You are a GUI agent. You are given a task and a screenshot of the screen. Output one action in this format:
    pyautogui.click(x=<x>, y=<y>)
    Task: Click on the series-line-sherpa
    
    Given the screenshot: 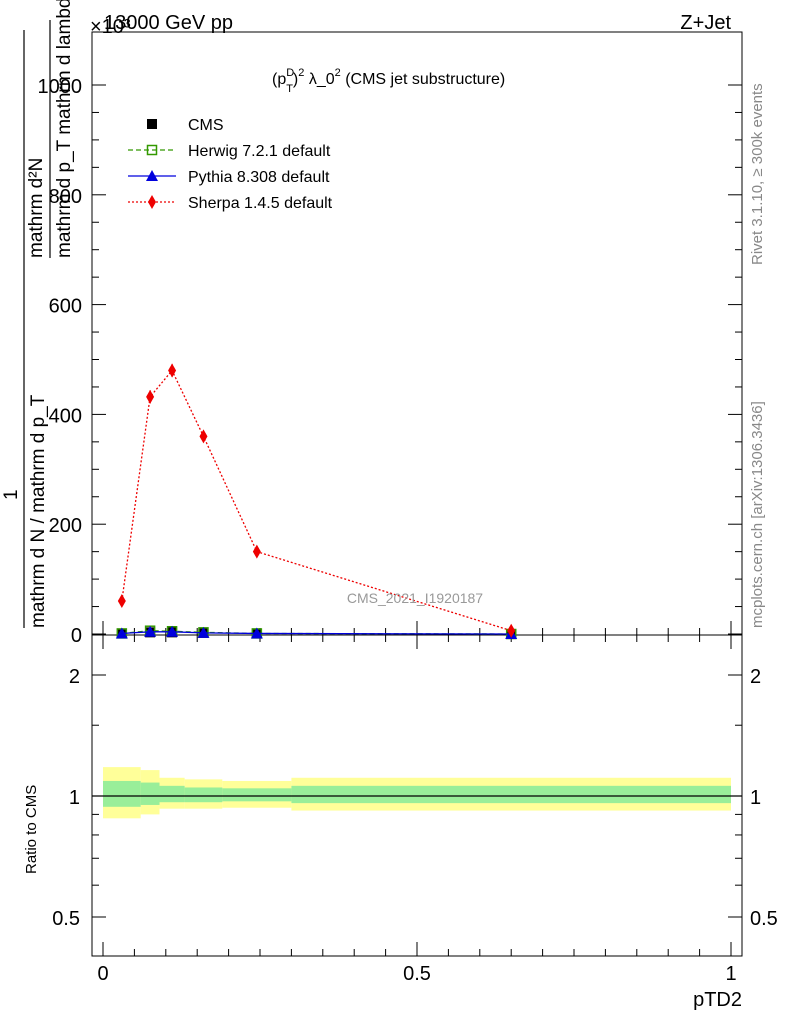 What is the action you would take?
    pyautogui.click(x=316, y=500)
    